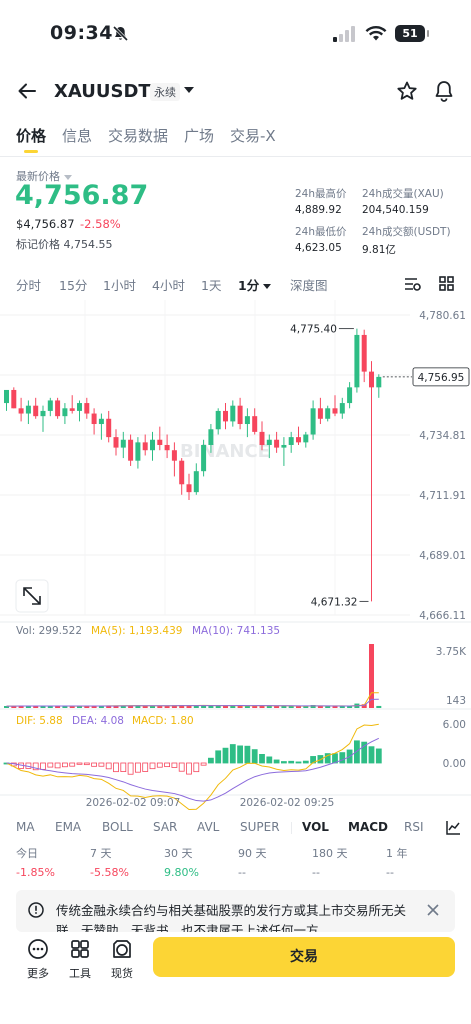  What do you see at coordinates (433, 910) in the screenshot?
I see `close-icon` at bounding box center [433, 910].